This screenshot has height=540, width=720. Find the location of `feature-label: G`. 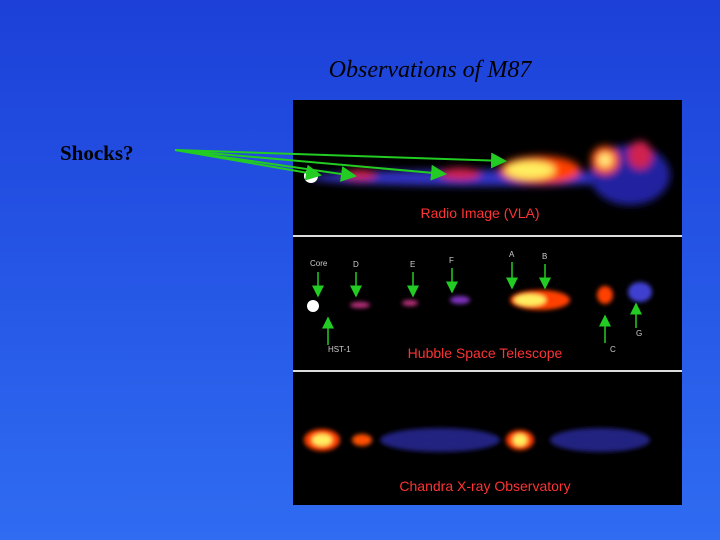

feature-label: G is located at coordinates (639, 333).